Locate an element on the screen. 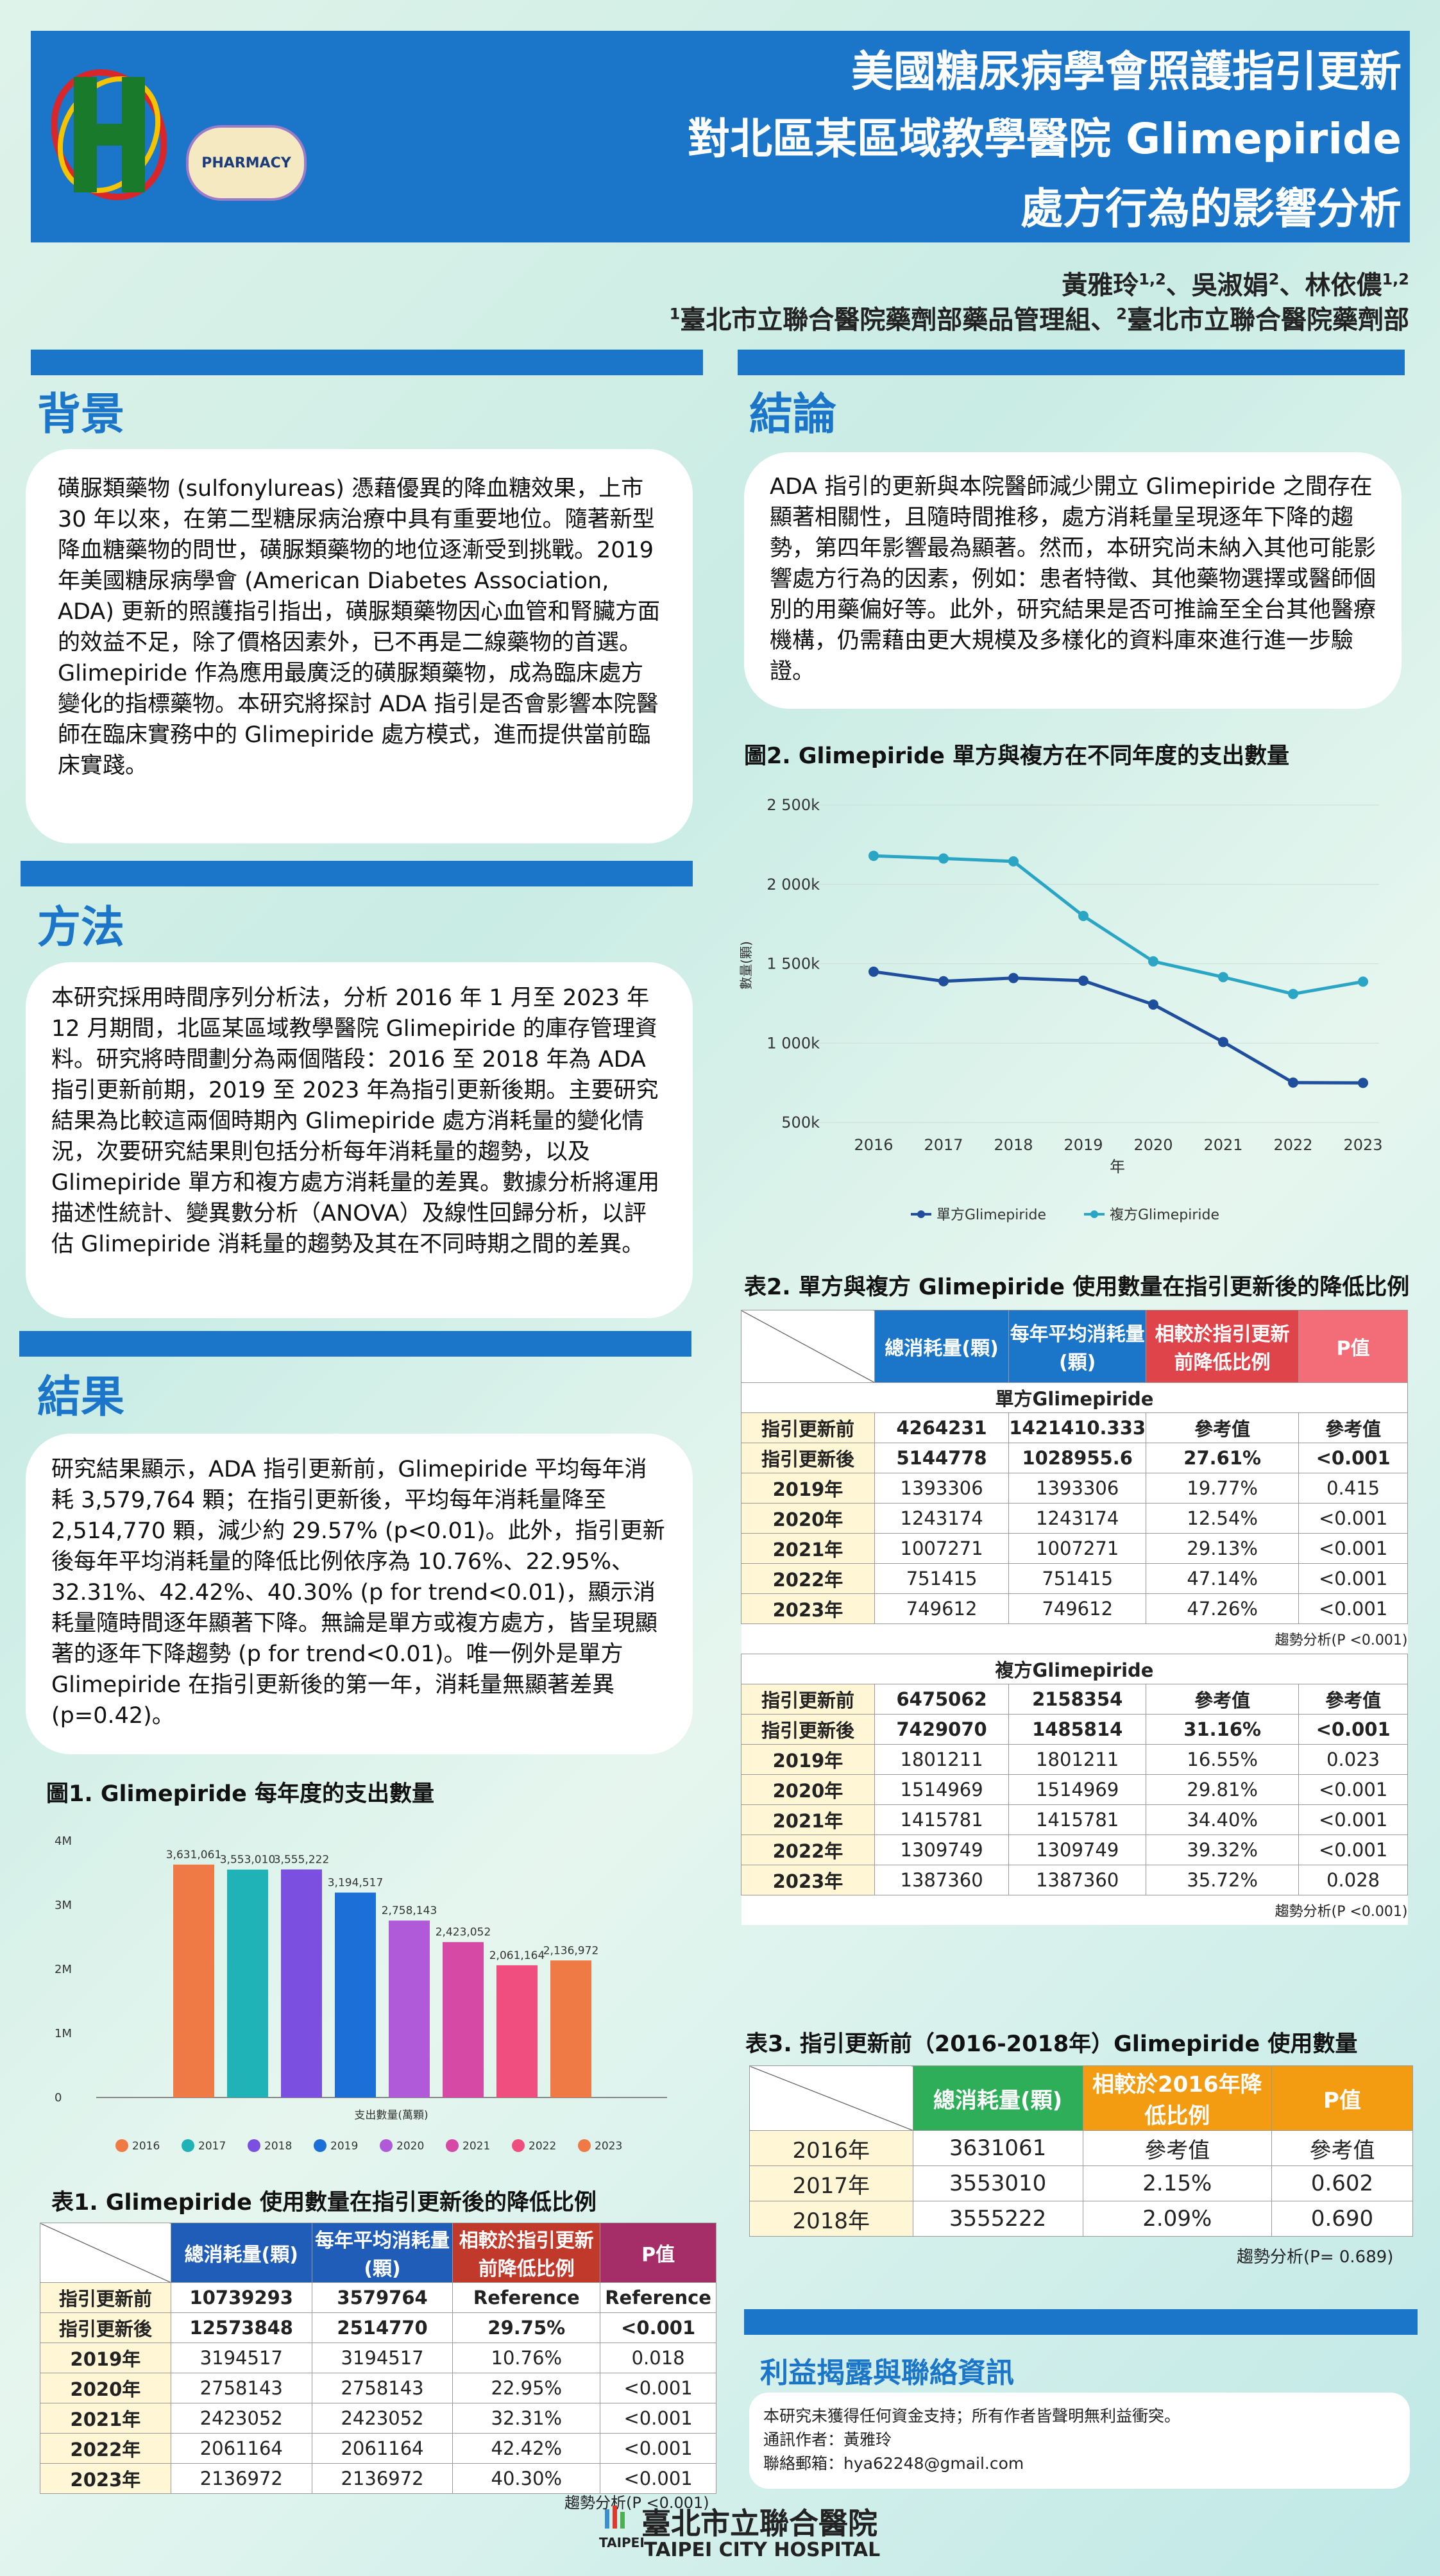 This screenshot has width=1440, height=2576. disclosure-line3: 聯絡郵箱：hya62248@gmail.com is located at coordinates (893, 2463).